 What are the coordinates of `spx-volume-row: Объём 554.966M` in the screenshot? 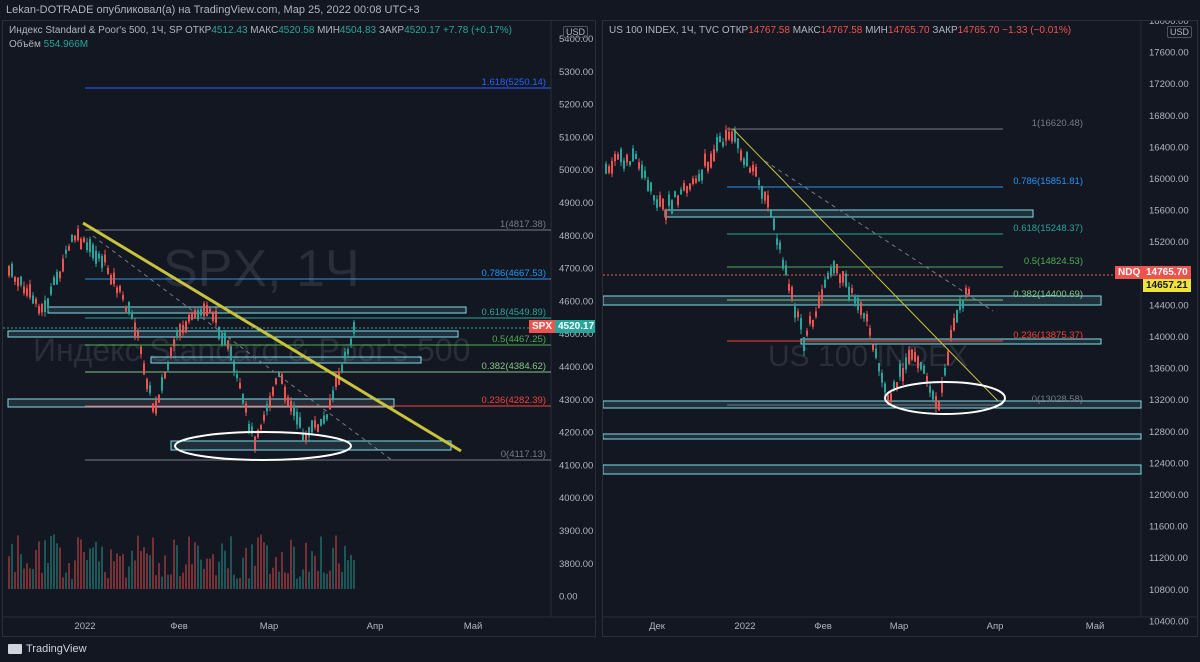 It's located at (260, 44).